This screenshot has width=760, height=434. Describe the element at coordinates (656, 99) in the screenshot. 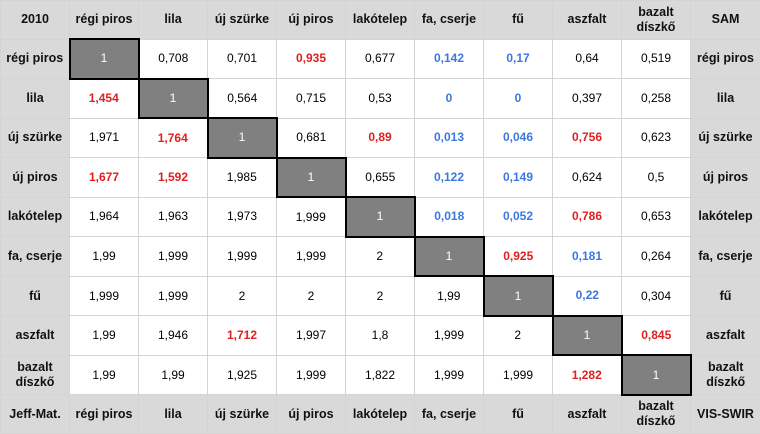

I see `matrix-cell: 0,258` at that location.